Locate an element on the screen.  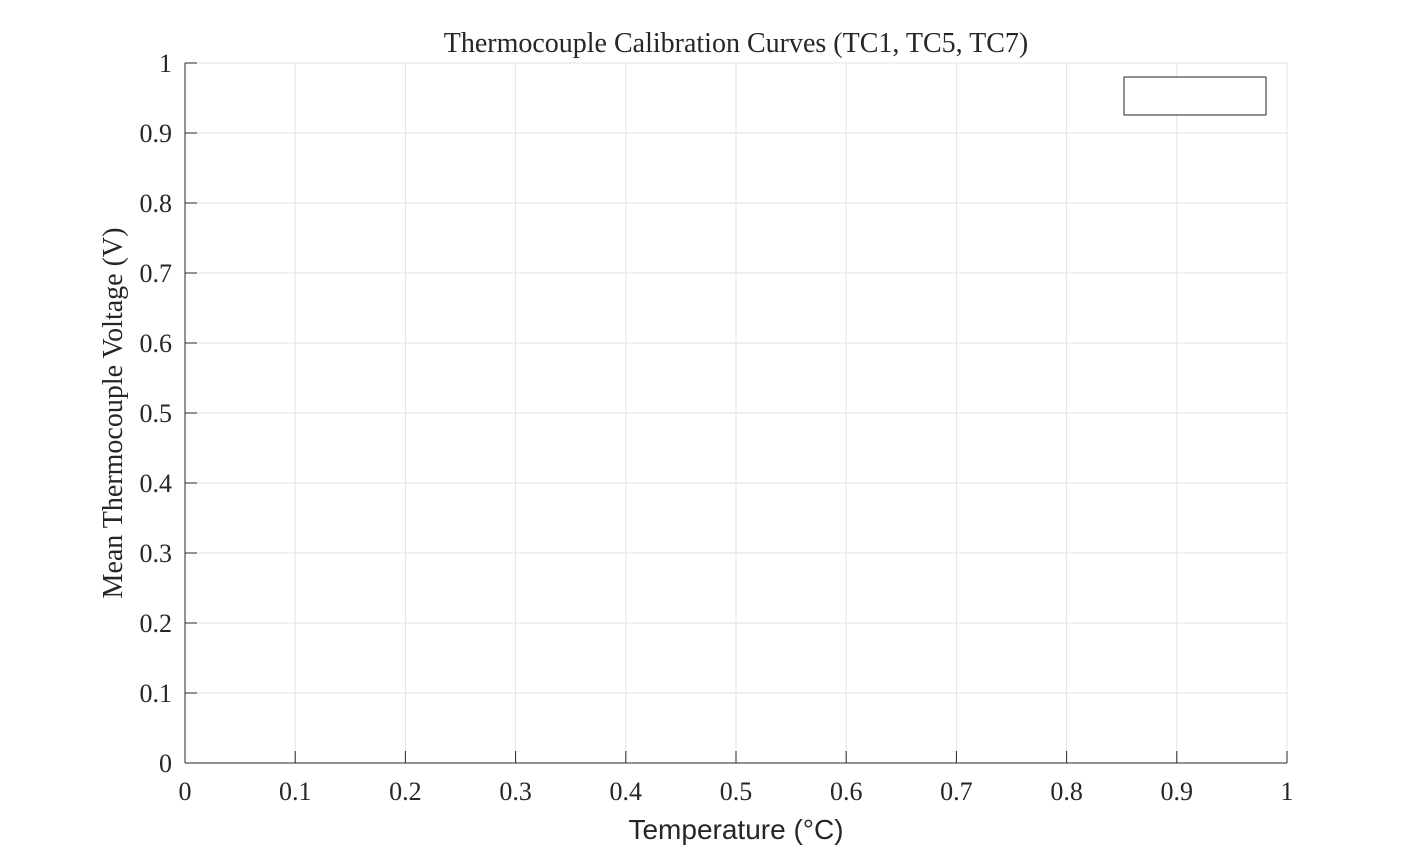
x-axis-label: Temperature (°C) is located at coordinates (735, 829).